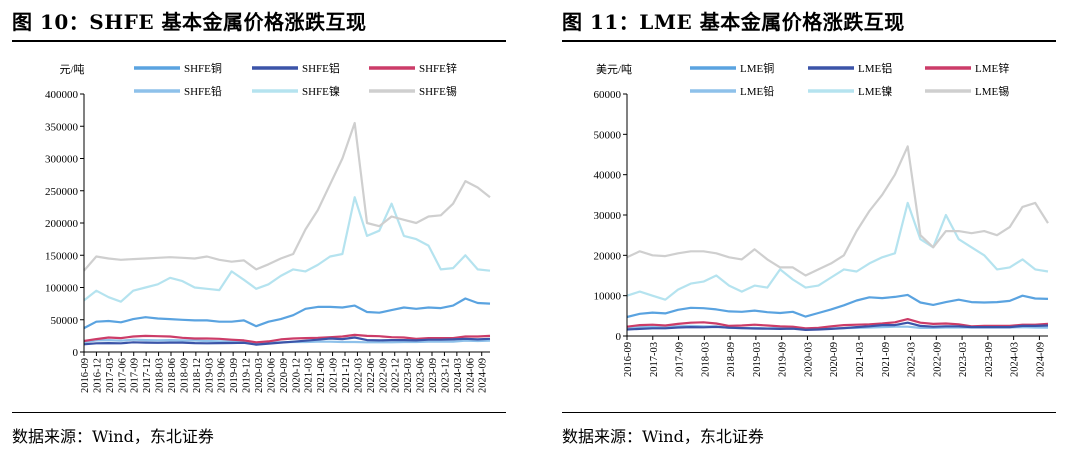 The image size is (1080, 449). Describe the element at coordinates (271, 375) in the screenshot. I see `x-tick-label: 2020-06` at that location.